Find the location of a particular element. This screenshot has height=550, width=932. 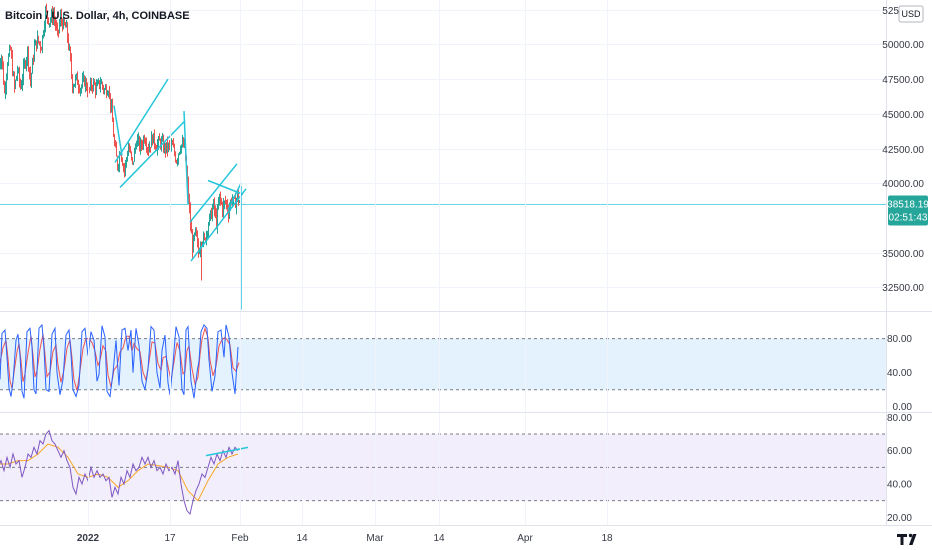

currency-label: USD is located at coordinates (911, 14).